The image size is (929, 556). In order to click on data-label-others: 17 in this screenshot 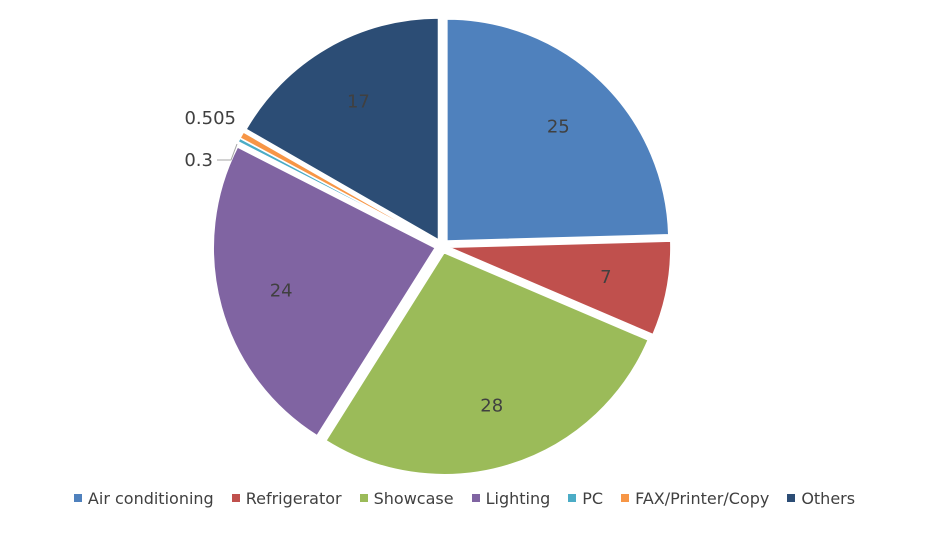, I will do `click(358, 102)`.